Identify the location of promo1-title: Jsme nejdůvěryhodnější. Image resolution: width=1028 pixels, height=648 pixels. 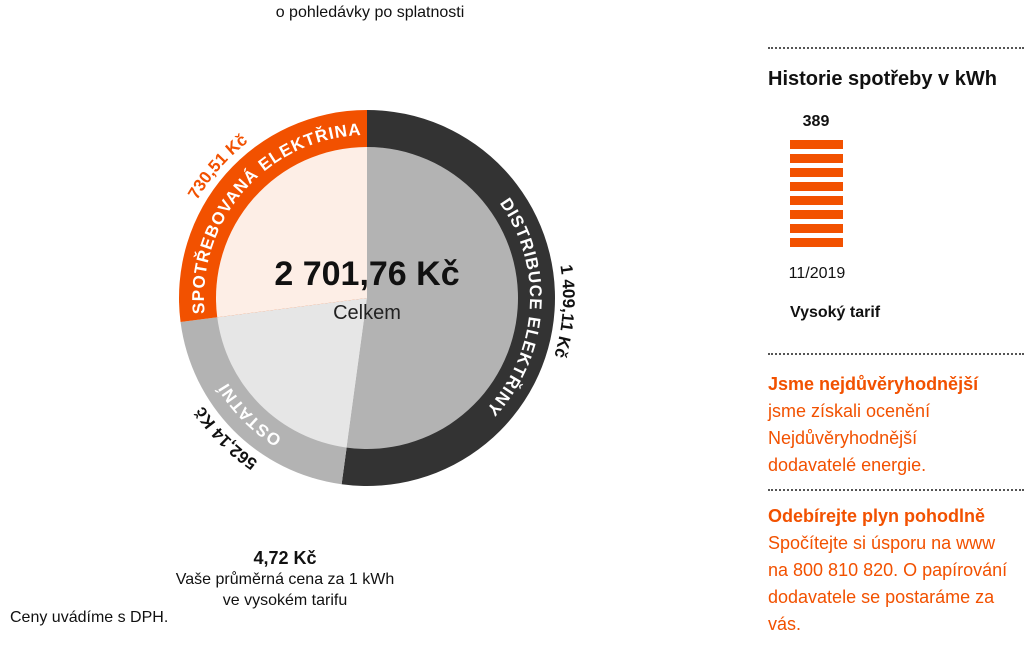
(873, 384).